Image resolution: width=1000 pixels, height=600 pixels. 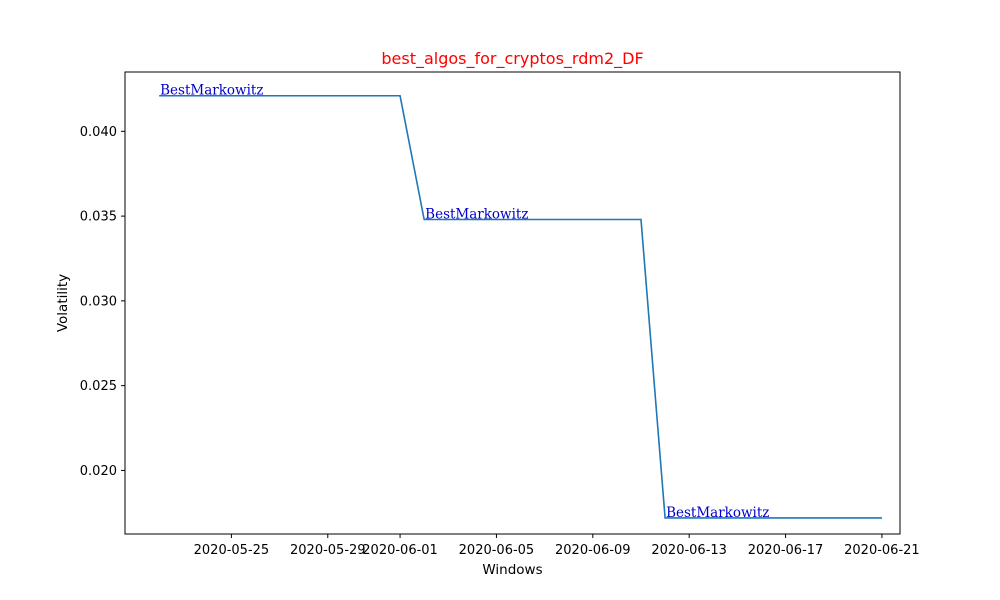 I want to click on x-tick-label: 2020-06-05, so click(x=497, y=550).